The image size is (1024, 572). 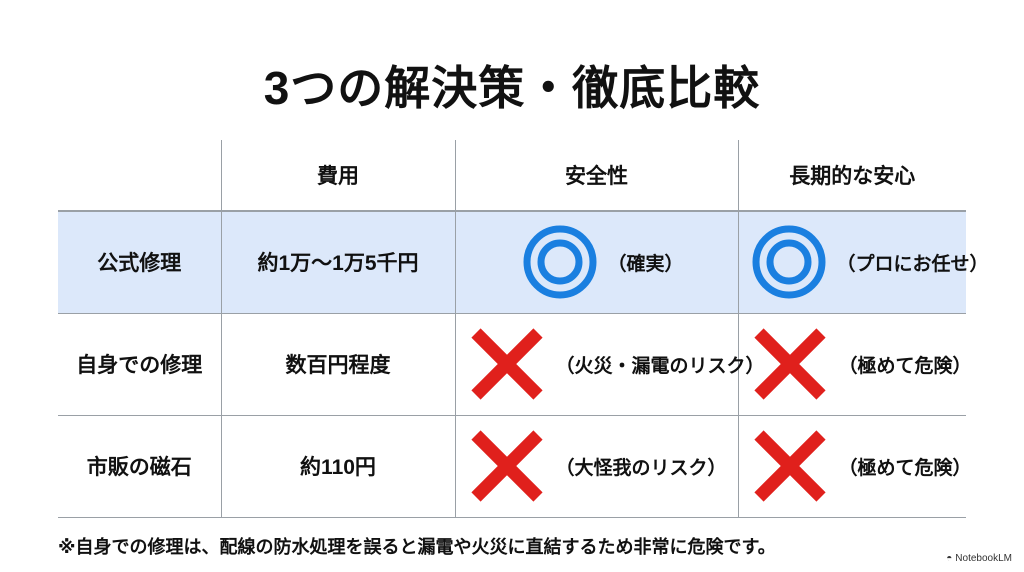 What do you see at coordinates (912, 264) in the screenshot?
I see `longterm-note: （プロにお任せ）` at bounding box center [912, 264].